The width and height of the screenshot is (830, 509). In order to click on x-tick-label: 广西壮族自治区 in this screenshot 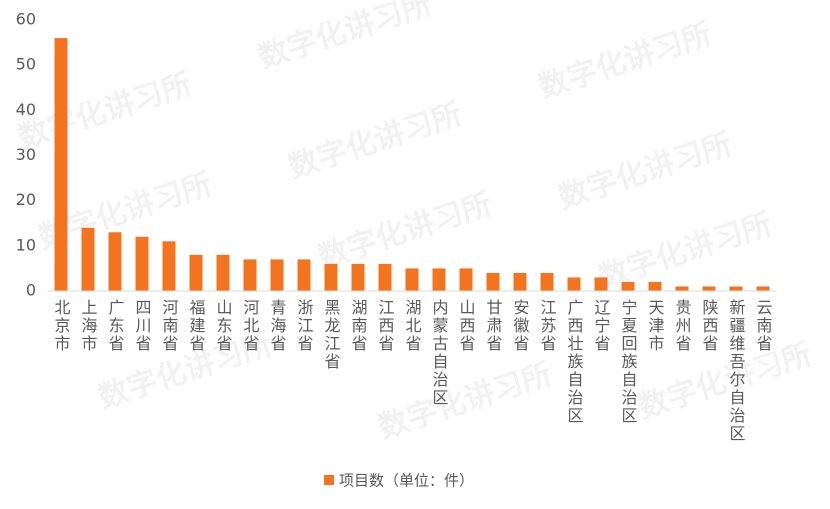, I will do `click(574, 362)`.